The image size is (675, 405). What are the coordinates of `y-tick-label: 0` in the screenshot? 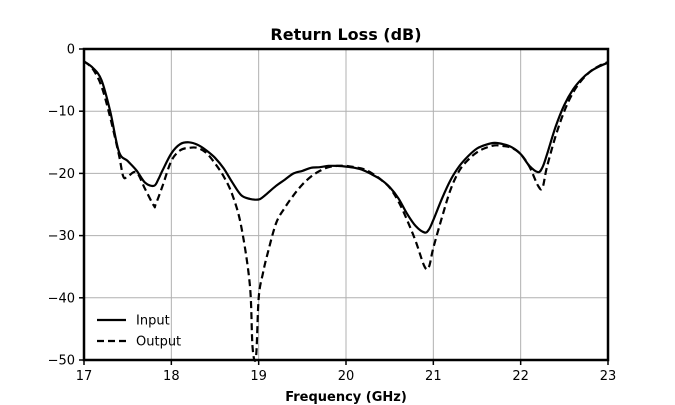 It's located at (71, 50).